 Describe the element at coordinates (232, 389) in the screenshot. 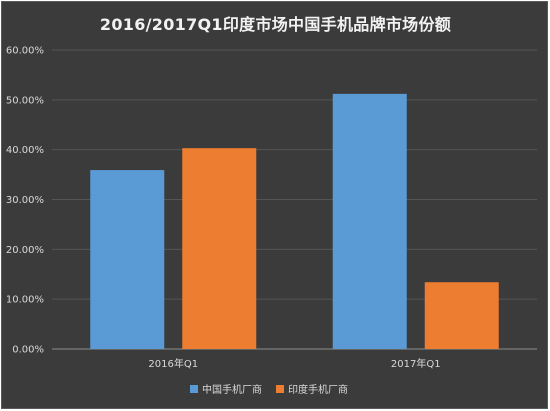

I see `legend-label: 中国手机厂商` at that location.